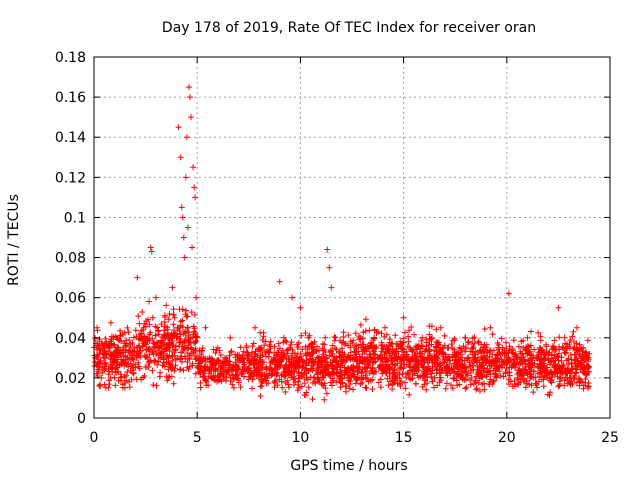 This screenshot has height=480, width=640. Describe the element at coordinates (70, 379) in the screenshot. I see `y-tick-label: 0.02` at that location.